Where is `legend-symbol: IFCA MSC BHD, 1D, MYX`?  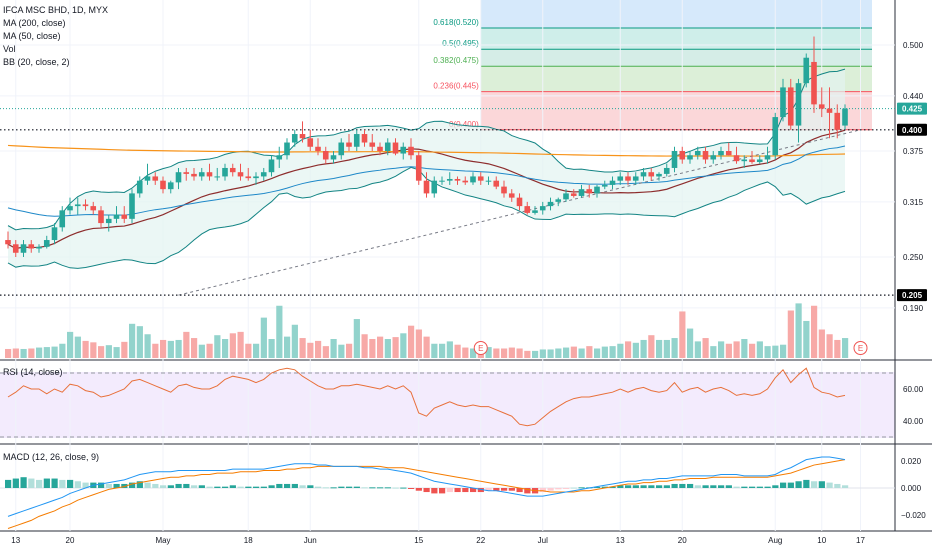 legend-symbol: IFCA MSC BHD, 1D, MYX is located at coordinates (55, 10).